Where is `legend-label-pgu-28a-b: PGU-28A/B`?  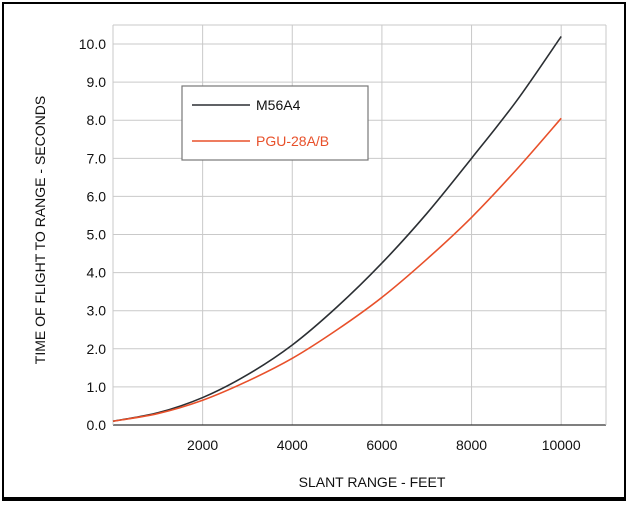
legend-label-pgu-28a-b: PGU-28A/B is located at coordinates (292, 141).